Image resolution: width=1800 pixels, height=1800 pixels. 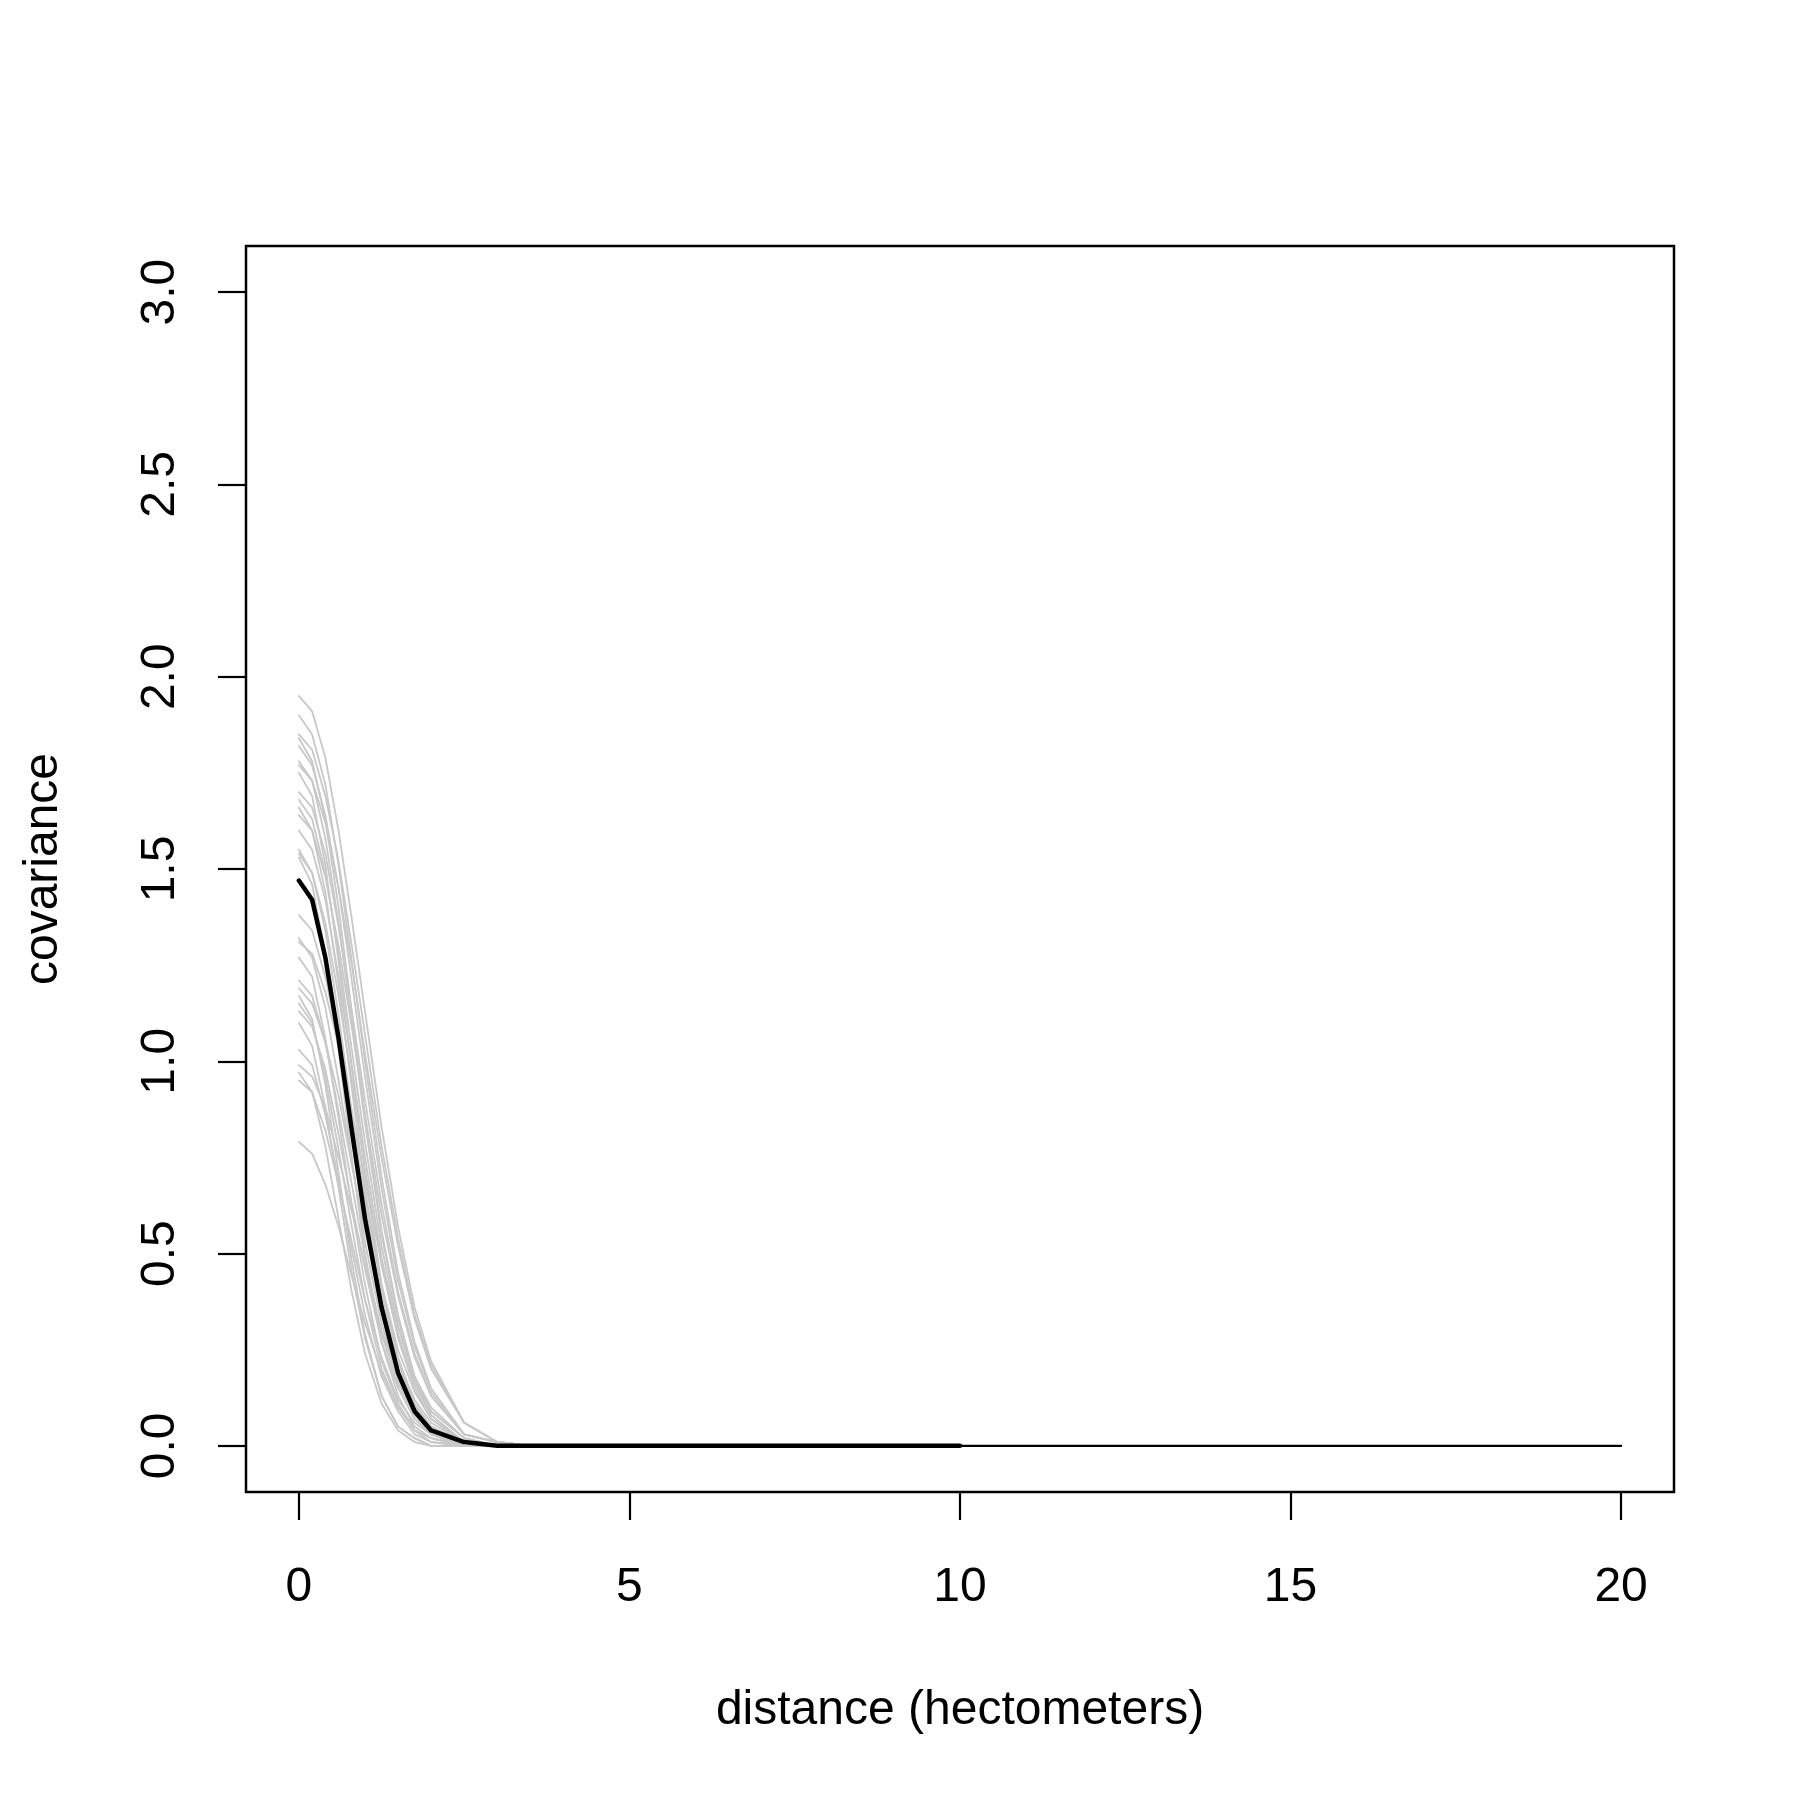 What do you see at coordinates (629, 1584) in the screenshot?
I see `x-tick-label: 5` at bounding box center [629, 1584].